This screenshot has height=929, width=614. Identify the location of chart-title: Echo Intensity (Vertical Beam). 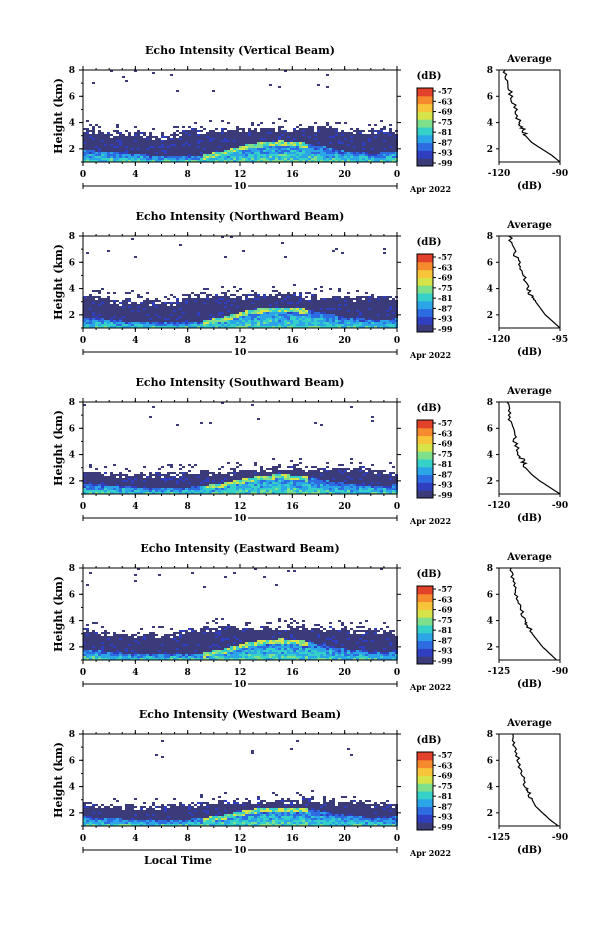
(240, 50).